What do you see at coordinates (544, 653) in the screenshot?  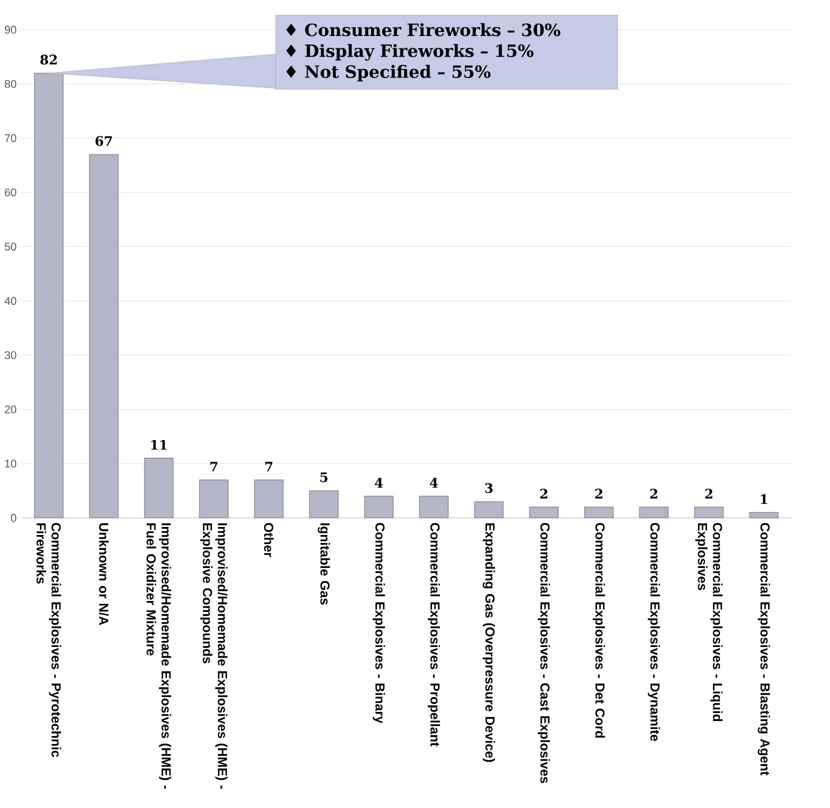 I see `x-tick-label: Commercial Explosives - Cast Explosives` at bounding box center [544, 653].